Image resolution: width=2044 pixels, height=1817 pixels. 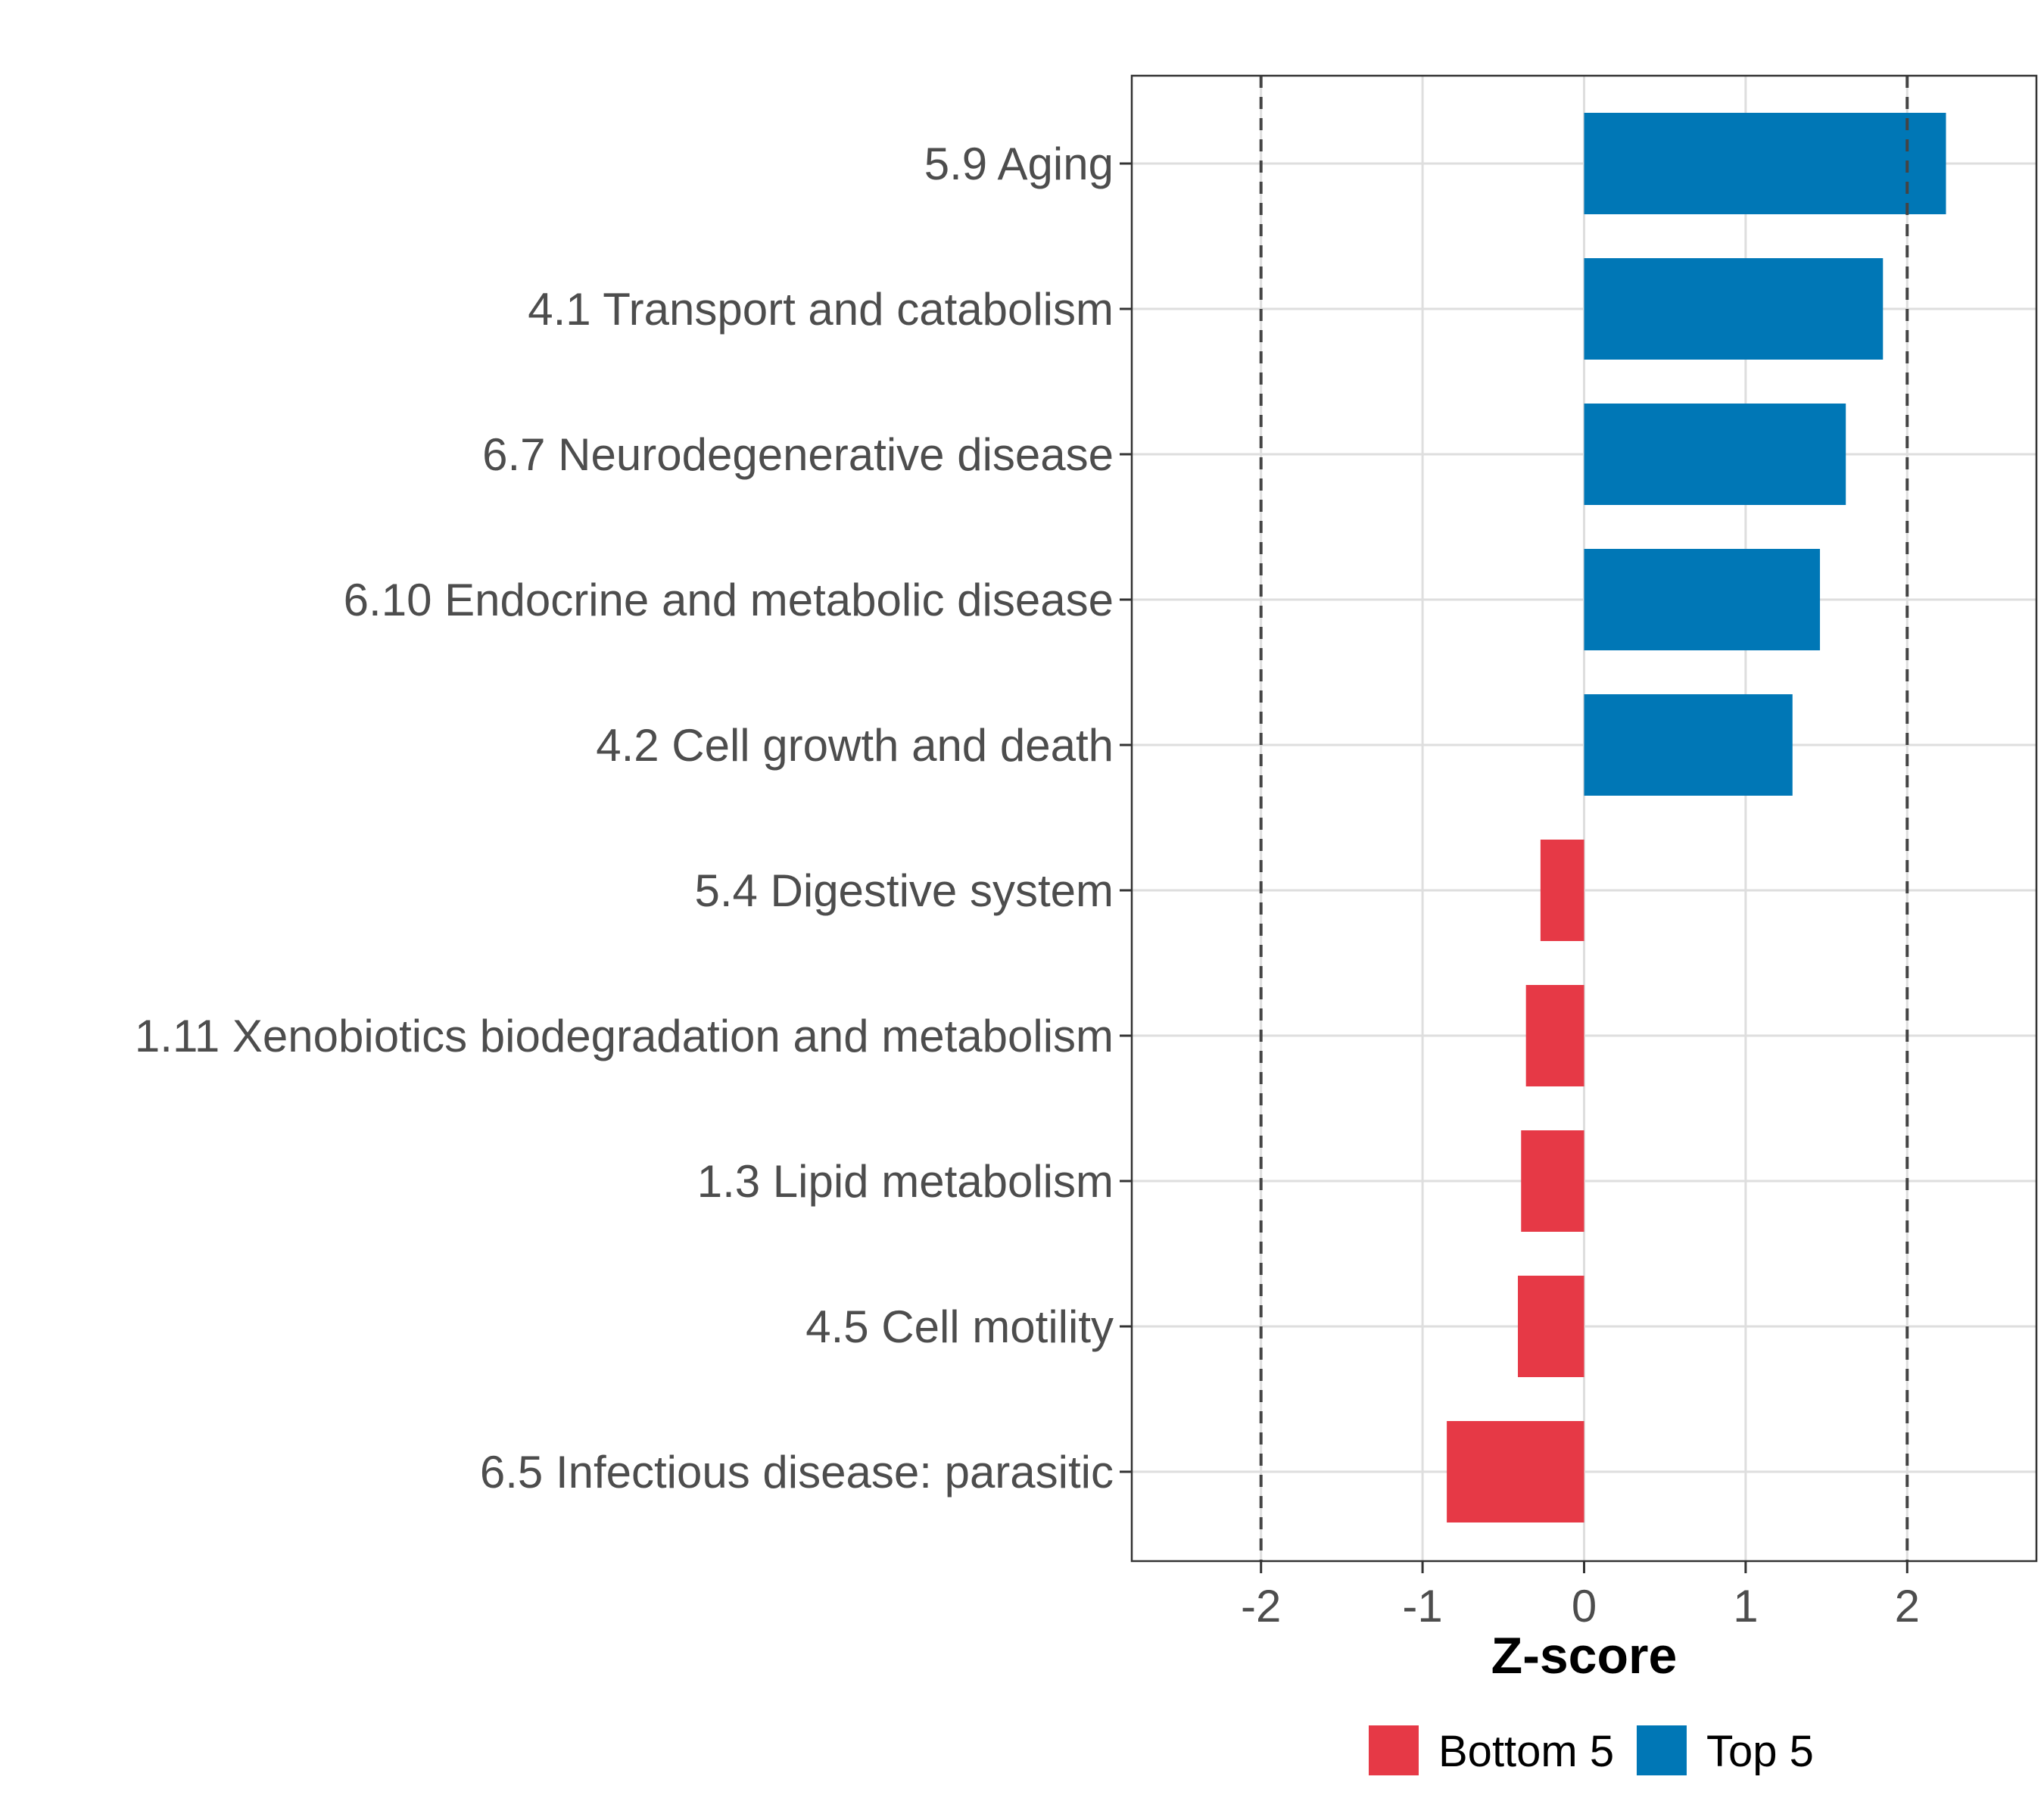 I want to click on y-tick-label: 5.4 Digestive system, so click(x=904, y=890).